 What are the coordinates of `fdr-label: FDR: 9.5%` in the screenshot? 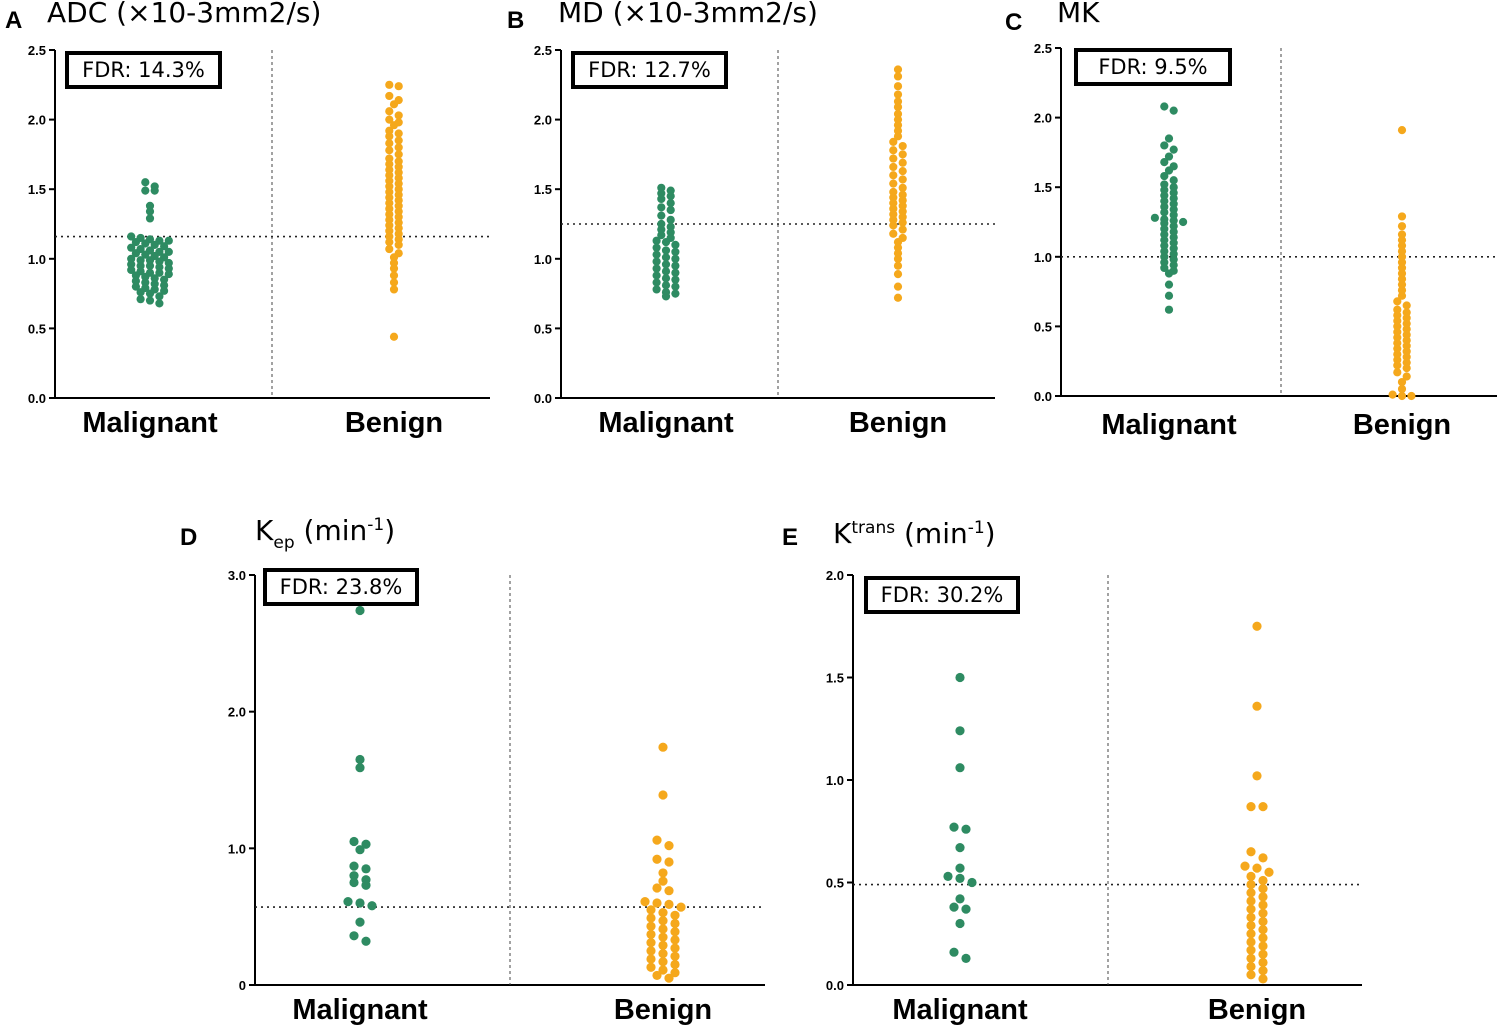 It's located at (1152, 67).